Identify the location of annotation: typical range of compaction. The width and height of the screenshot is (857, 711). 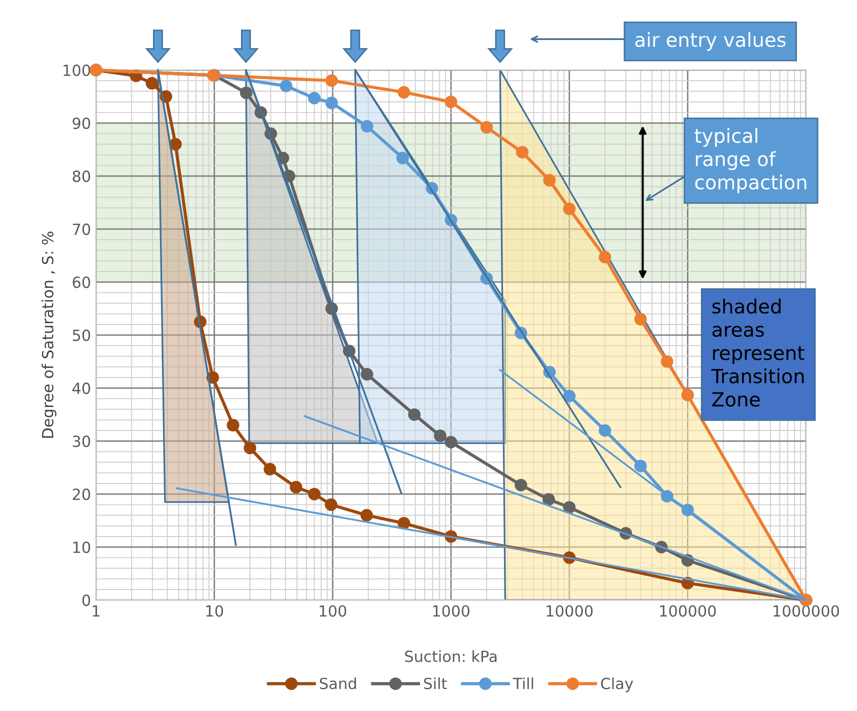
(750, 161).